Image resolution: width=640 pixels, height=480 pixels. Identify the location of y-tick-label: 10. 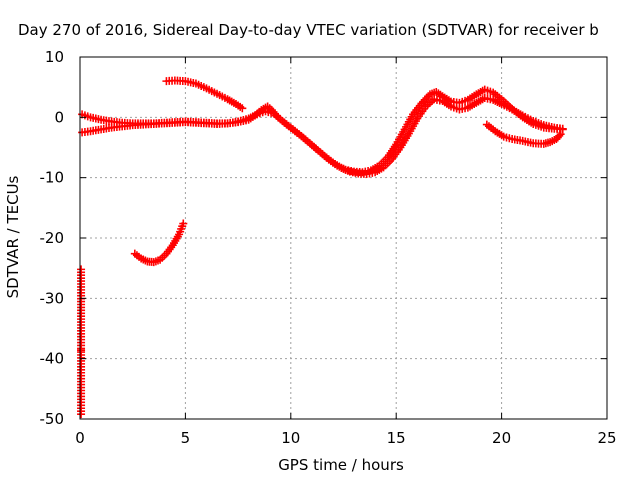
(54, 57).